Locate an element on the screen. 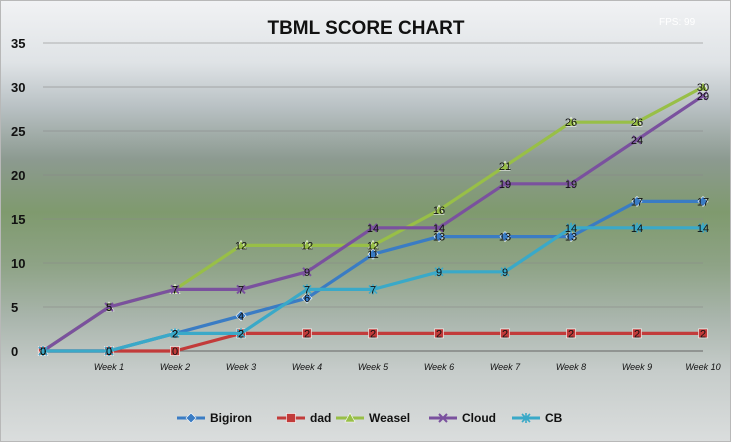  legend: Bigiron dad Weasel Cloud CB is located at coordinates (370, 418).